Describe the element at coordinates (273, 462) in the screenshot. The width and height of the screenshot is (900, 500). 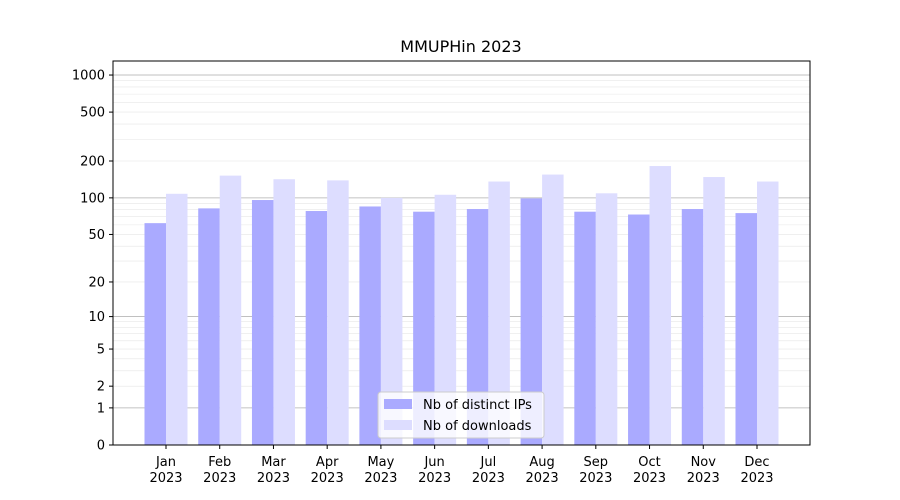
I see `x-tick-label: Mar` at that location.